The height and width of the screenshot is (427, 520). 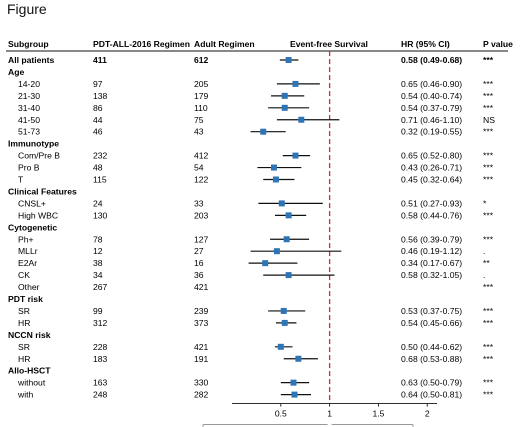 What do you see at coordinates (431, 359) in the screenshot?
I see `hr-ci-text: 0.68 (0.53-0.88)` at bounding box center [431, 359].